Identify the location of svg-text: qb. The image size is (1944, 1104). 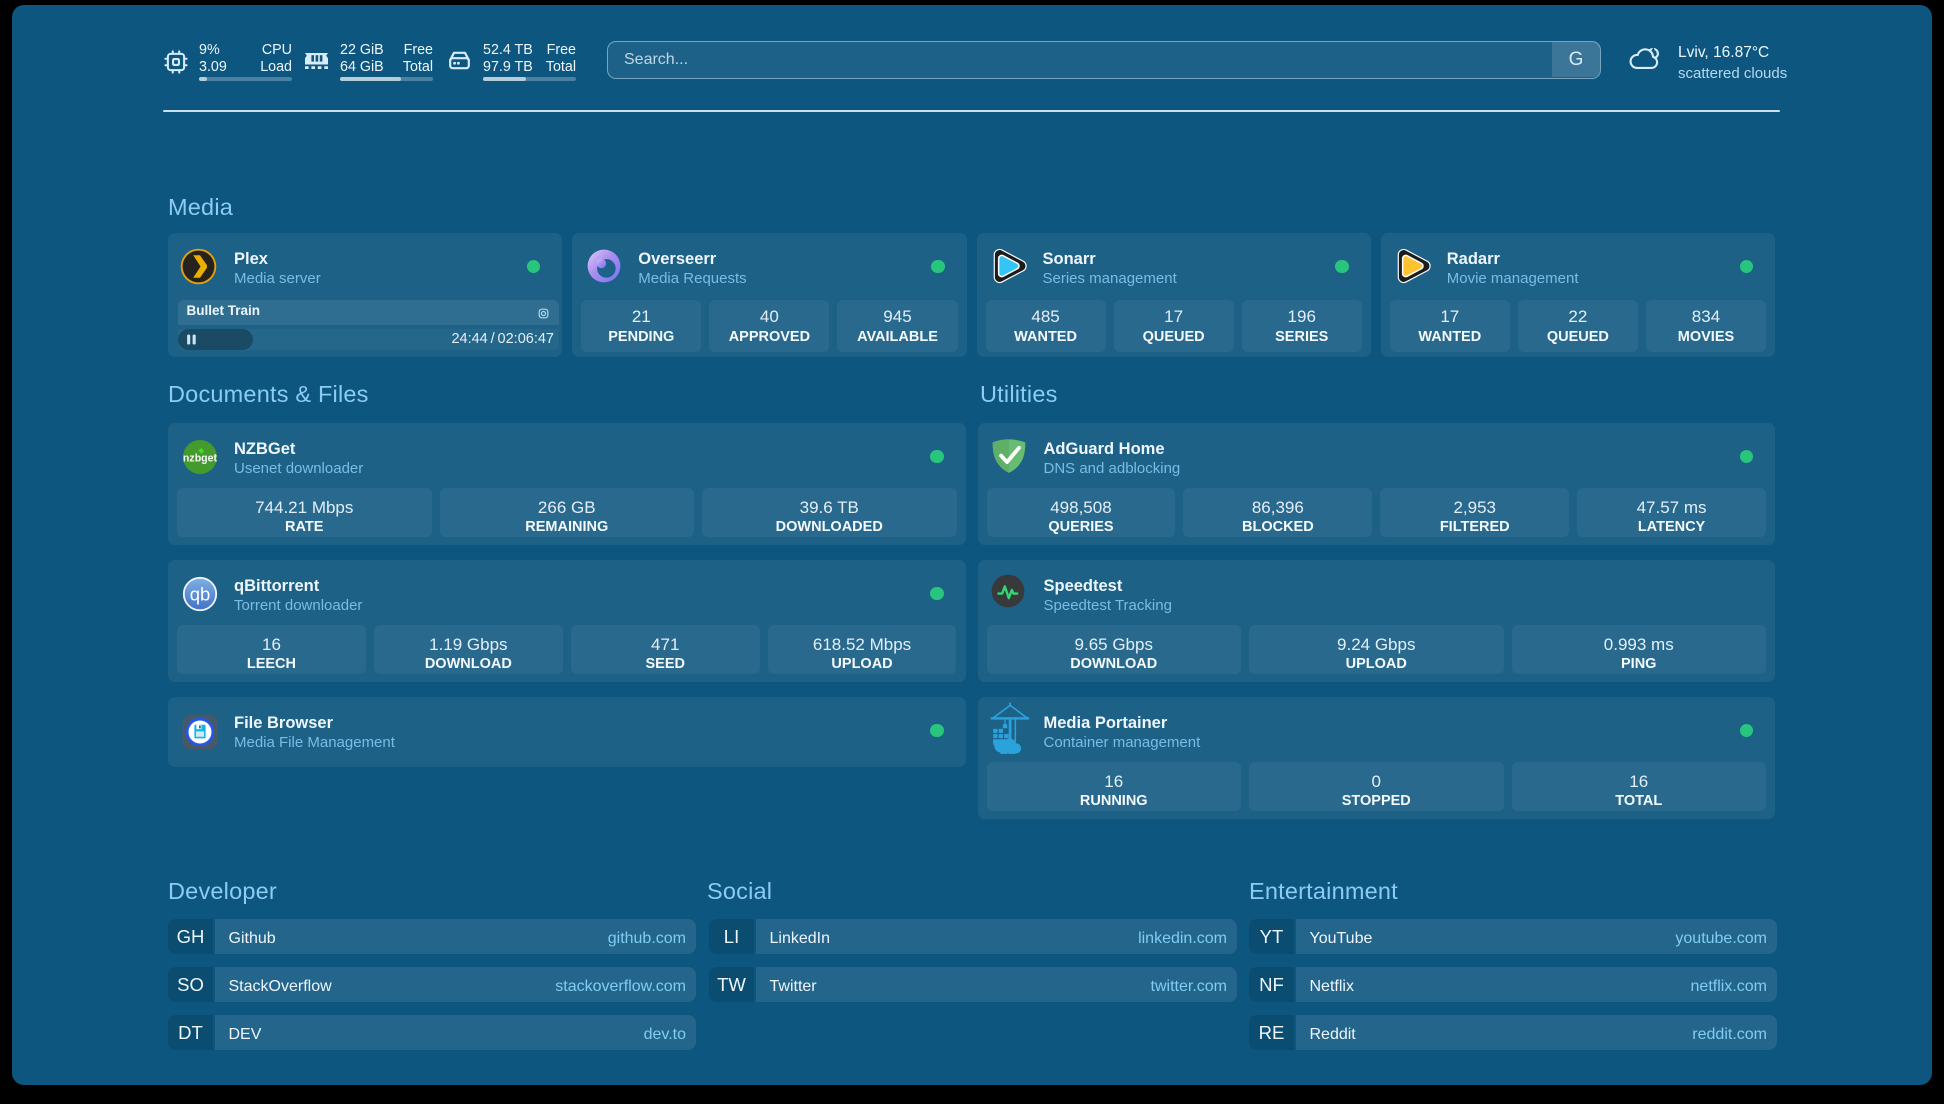
(200, 594).